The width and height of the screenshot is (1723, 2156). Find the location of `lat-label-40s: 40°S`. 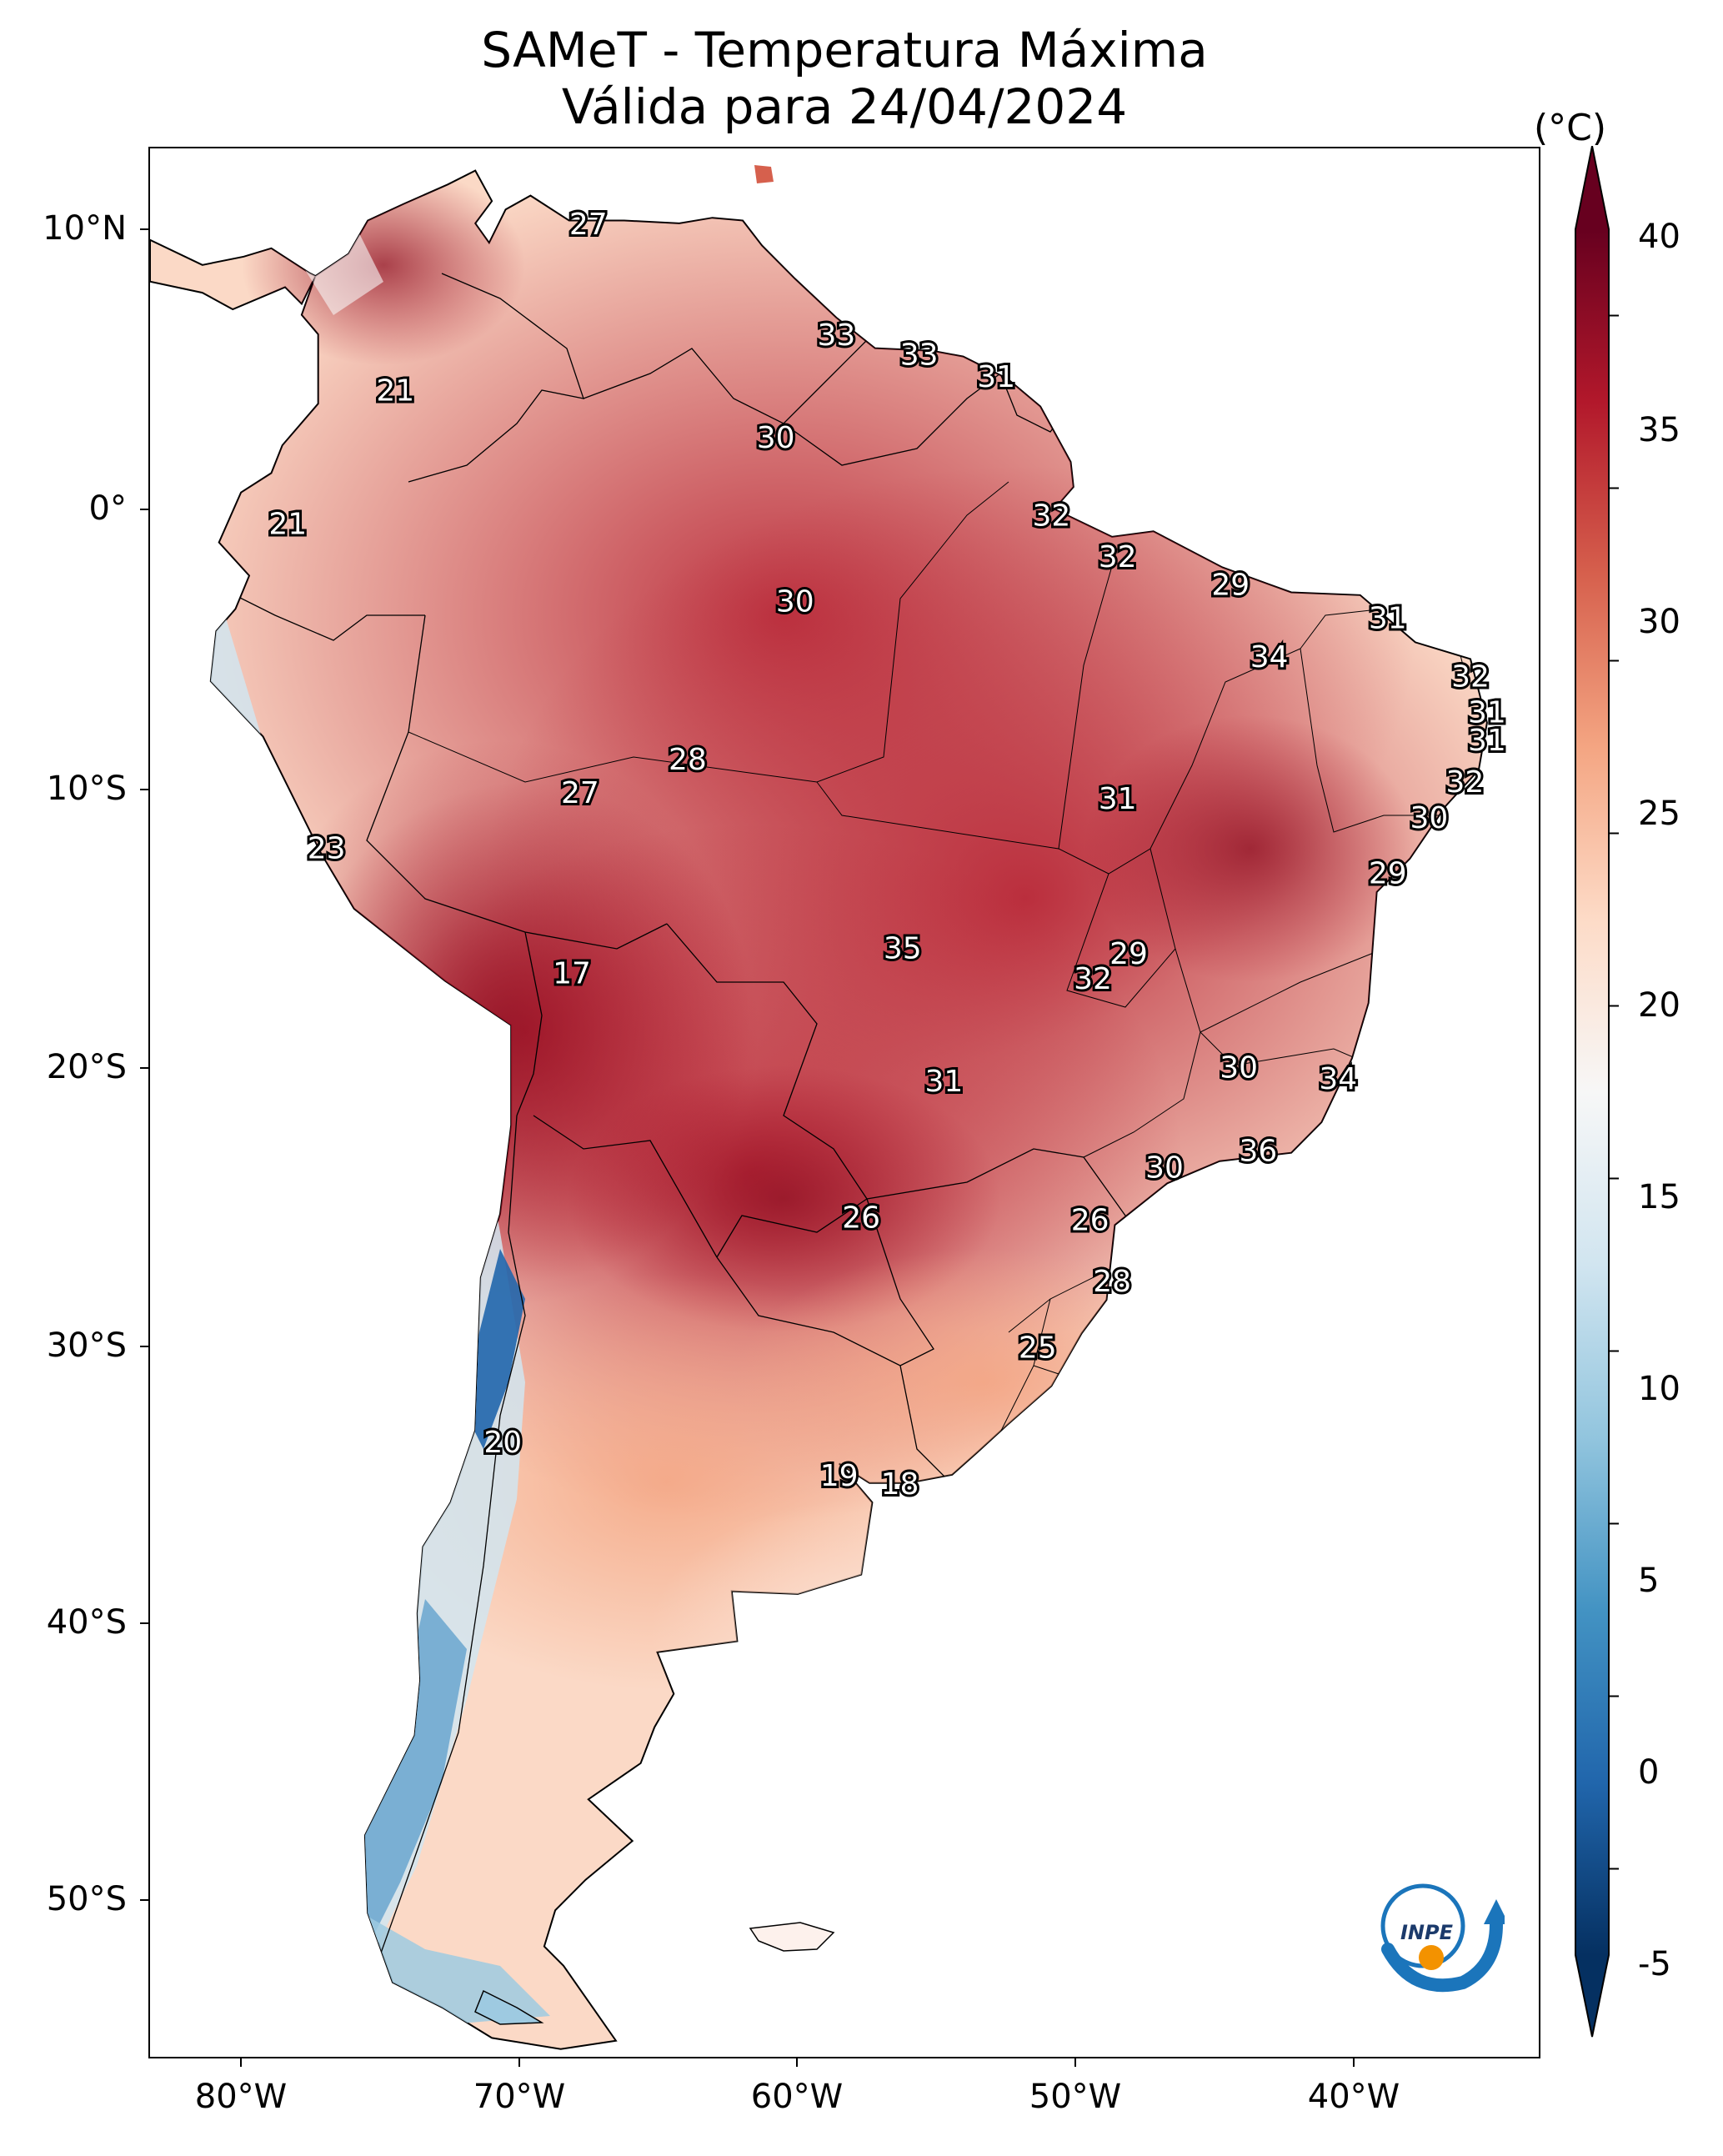

lat-label-40s: 40°S is located at coordinates (86, 1622).